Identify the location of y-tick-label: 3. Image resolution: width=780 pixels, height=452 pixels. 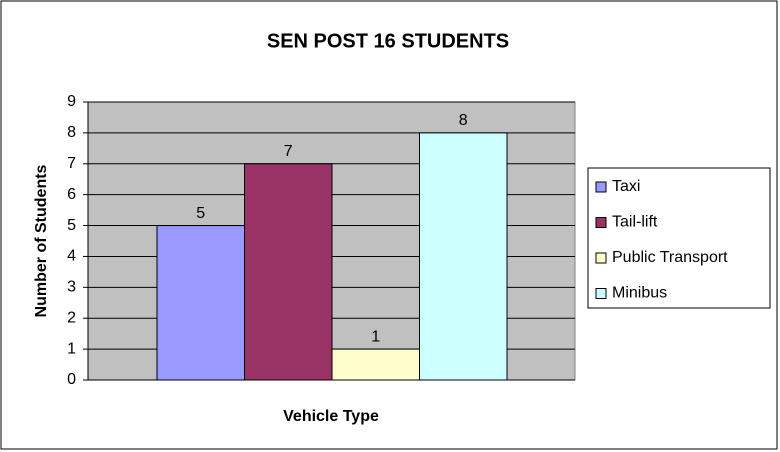
(71, 287).